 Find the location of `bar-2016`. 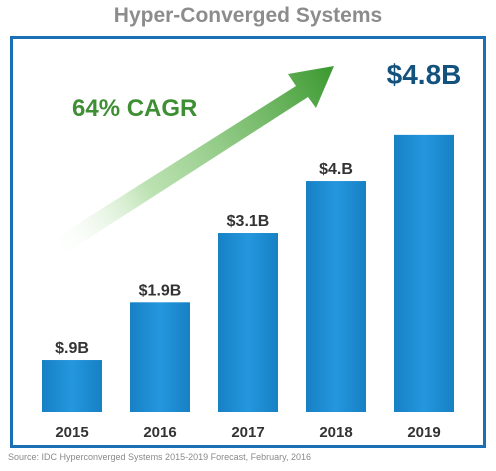

bar-2016 is located at coordinates (160, 357).